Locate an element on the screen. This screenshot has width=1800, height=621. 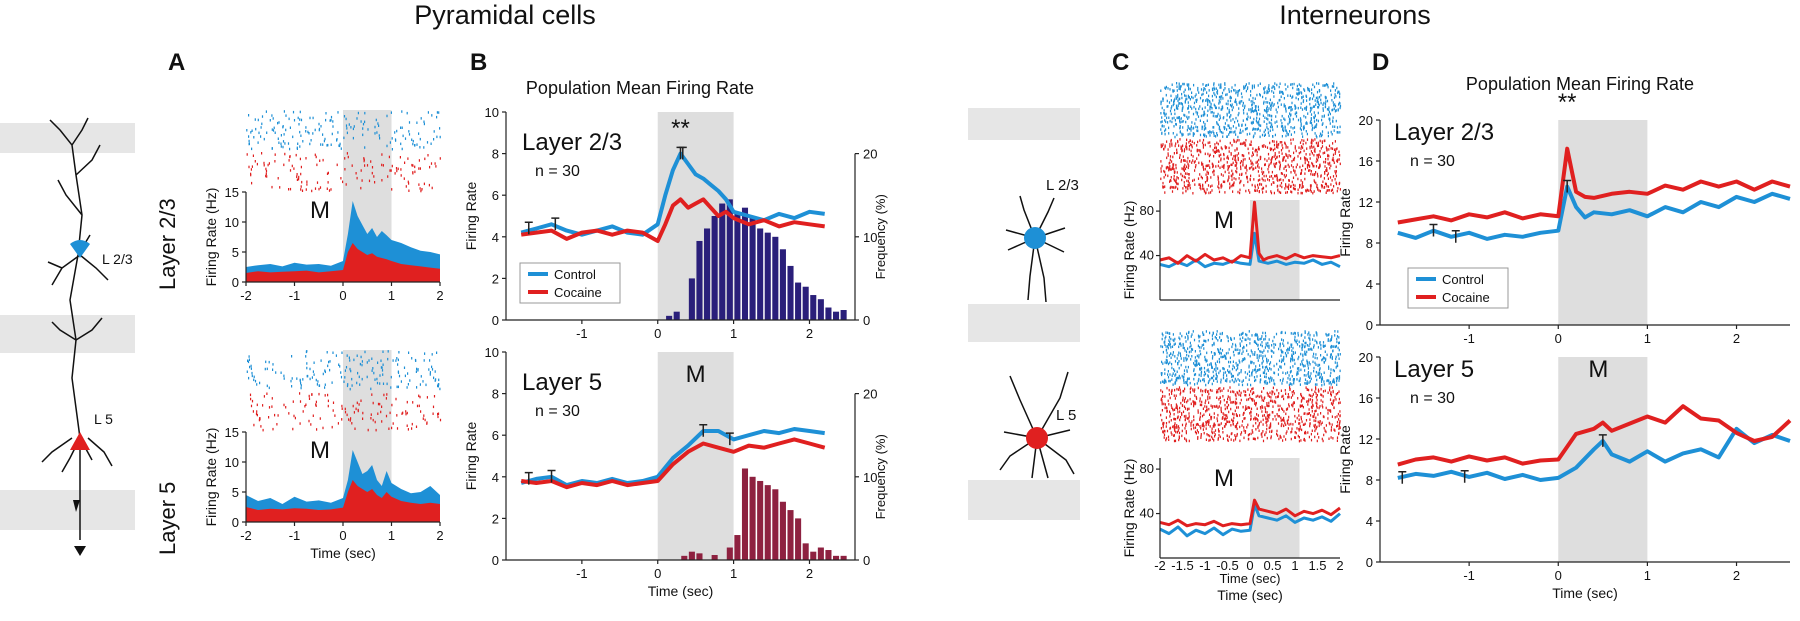
series-line-control is located at coordinates (1250, 250).